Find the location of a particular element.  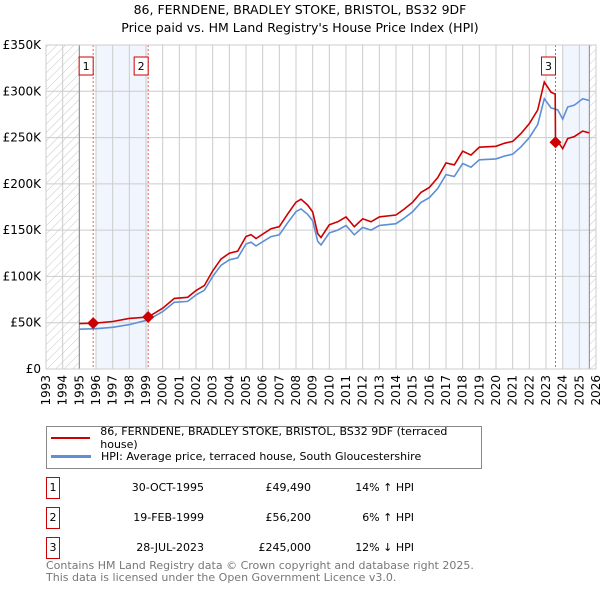

transaction-date: 30-OCT-1995 is located at coordinates (167, 487).